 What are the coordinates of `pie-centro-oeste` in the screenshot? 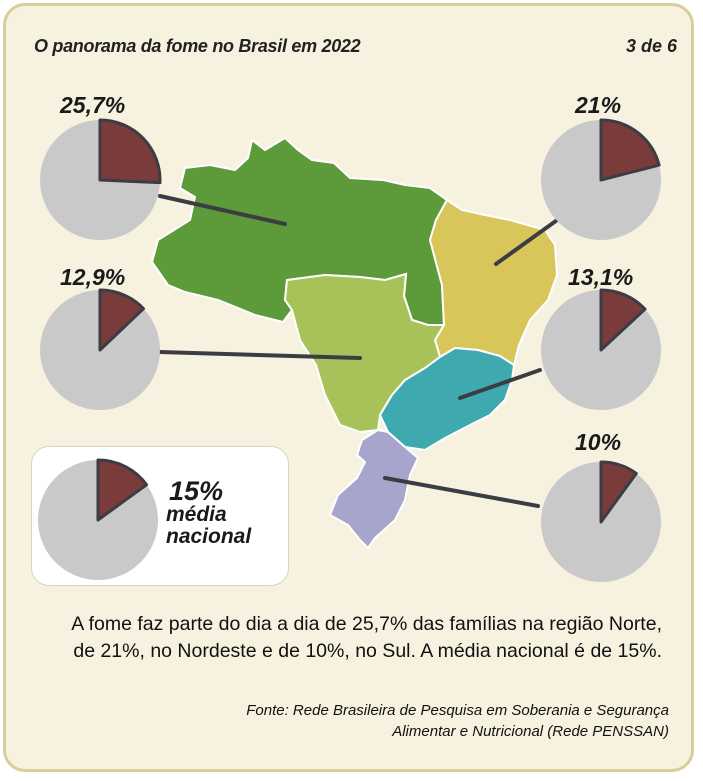 It's located at (100, 349).